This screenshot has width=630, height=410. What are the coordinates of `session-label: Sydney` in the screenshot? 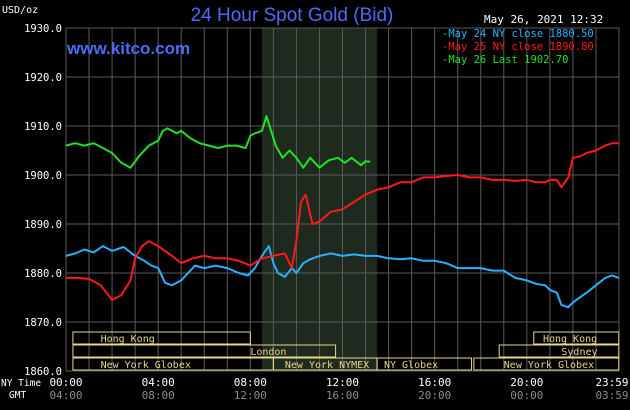 It's located at (579, 352).